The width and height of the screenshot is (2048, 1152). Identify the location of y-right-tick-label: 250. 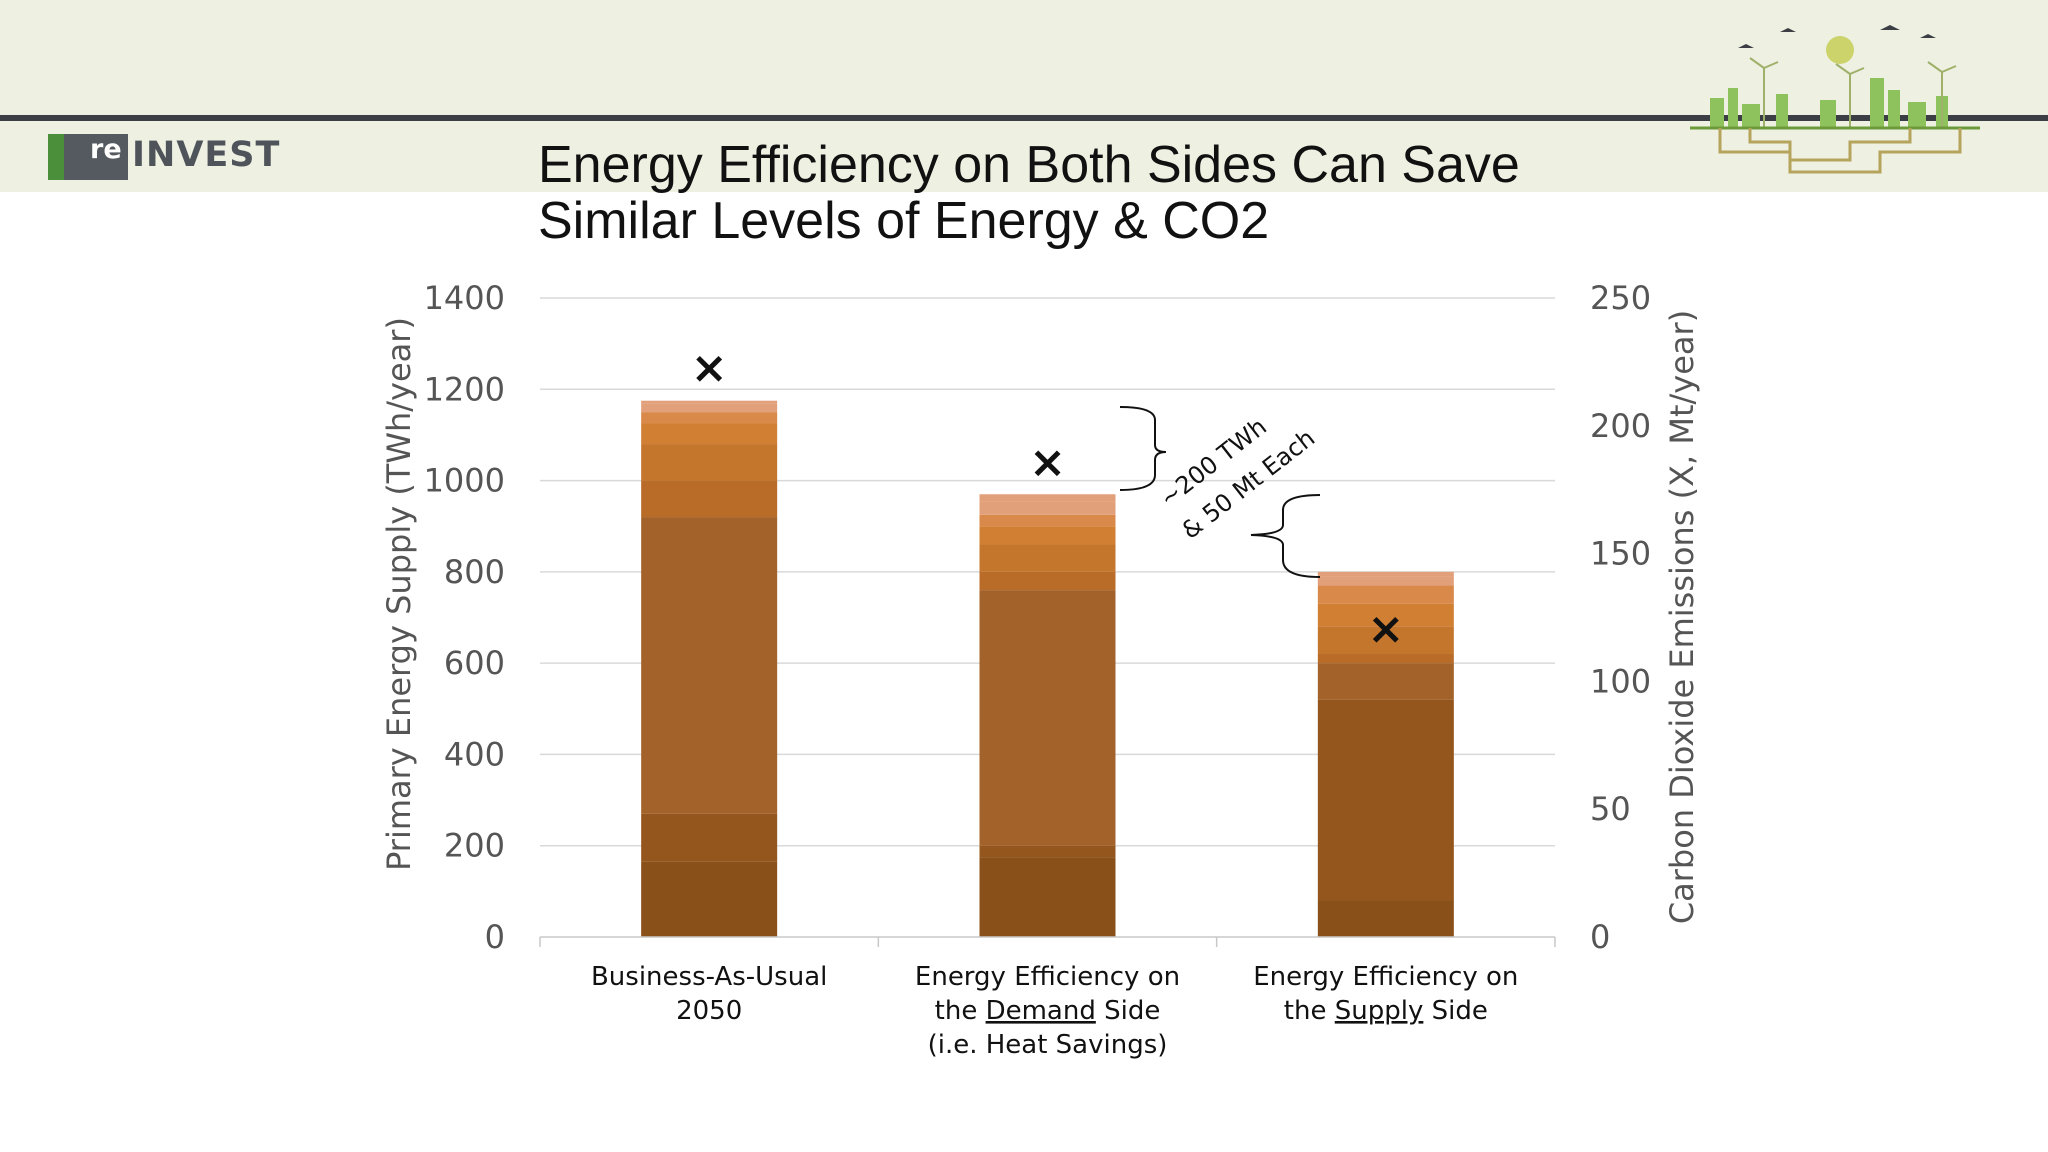
(1620, 298).